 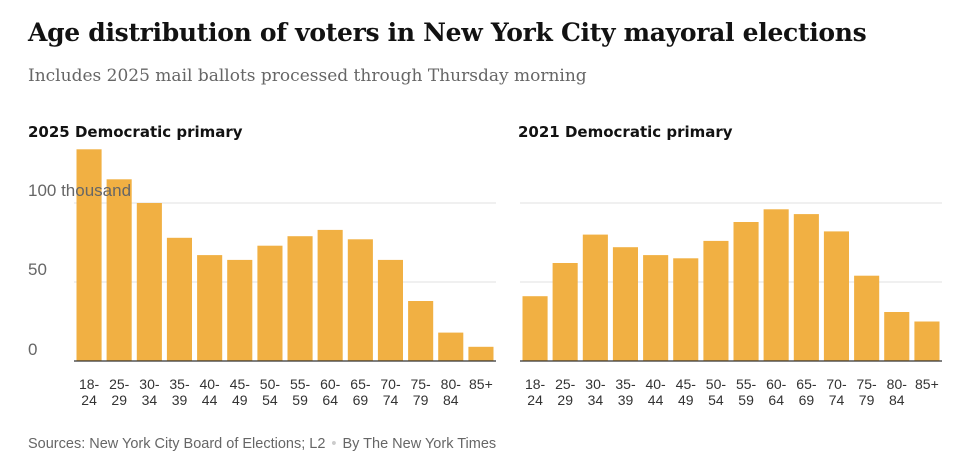 I want to click on y-tick-label: 0, so click(x=32, y=349).